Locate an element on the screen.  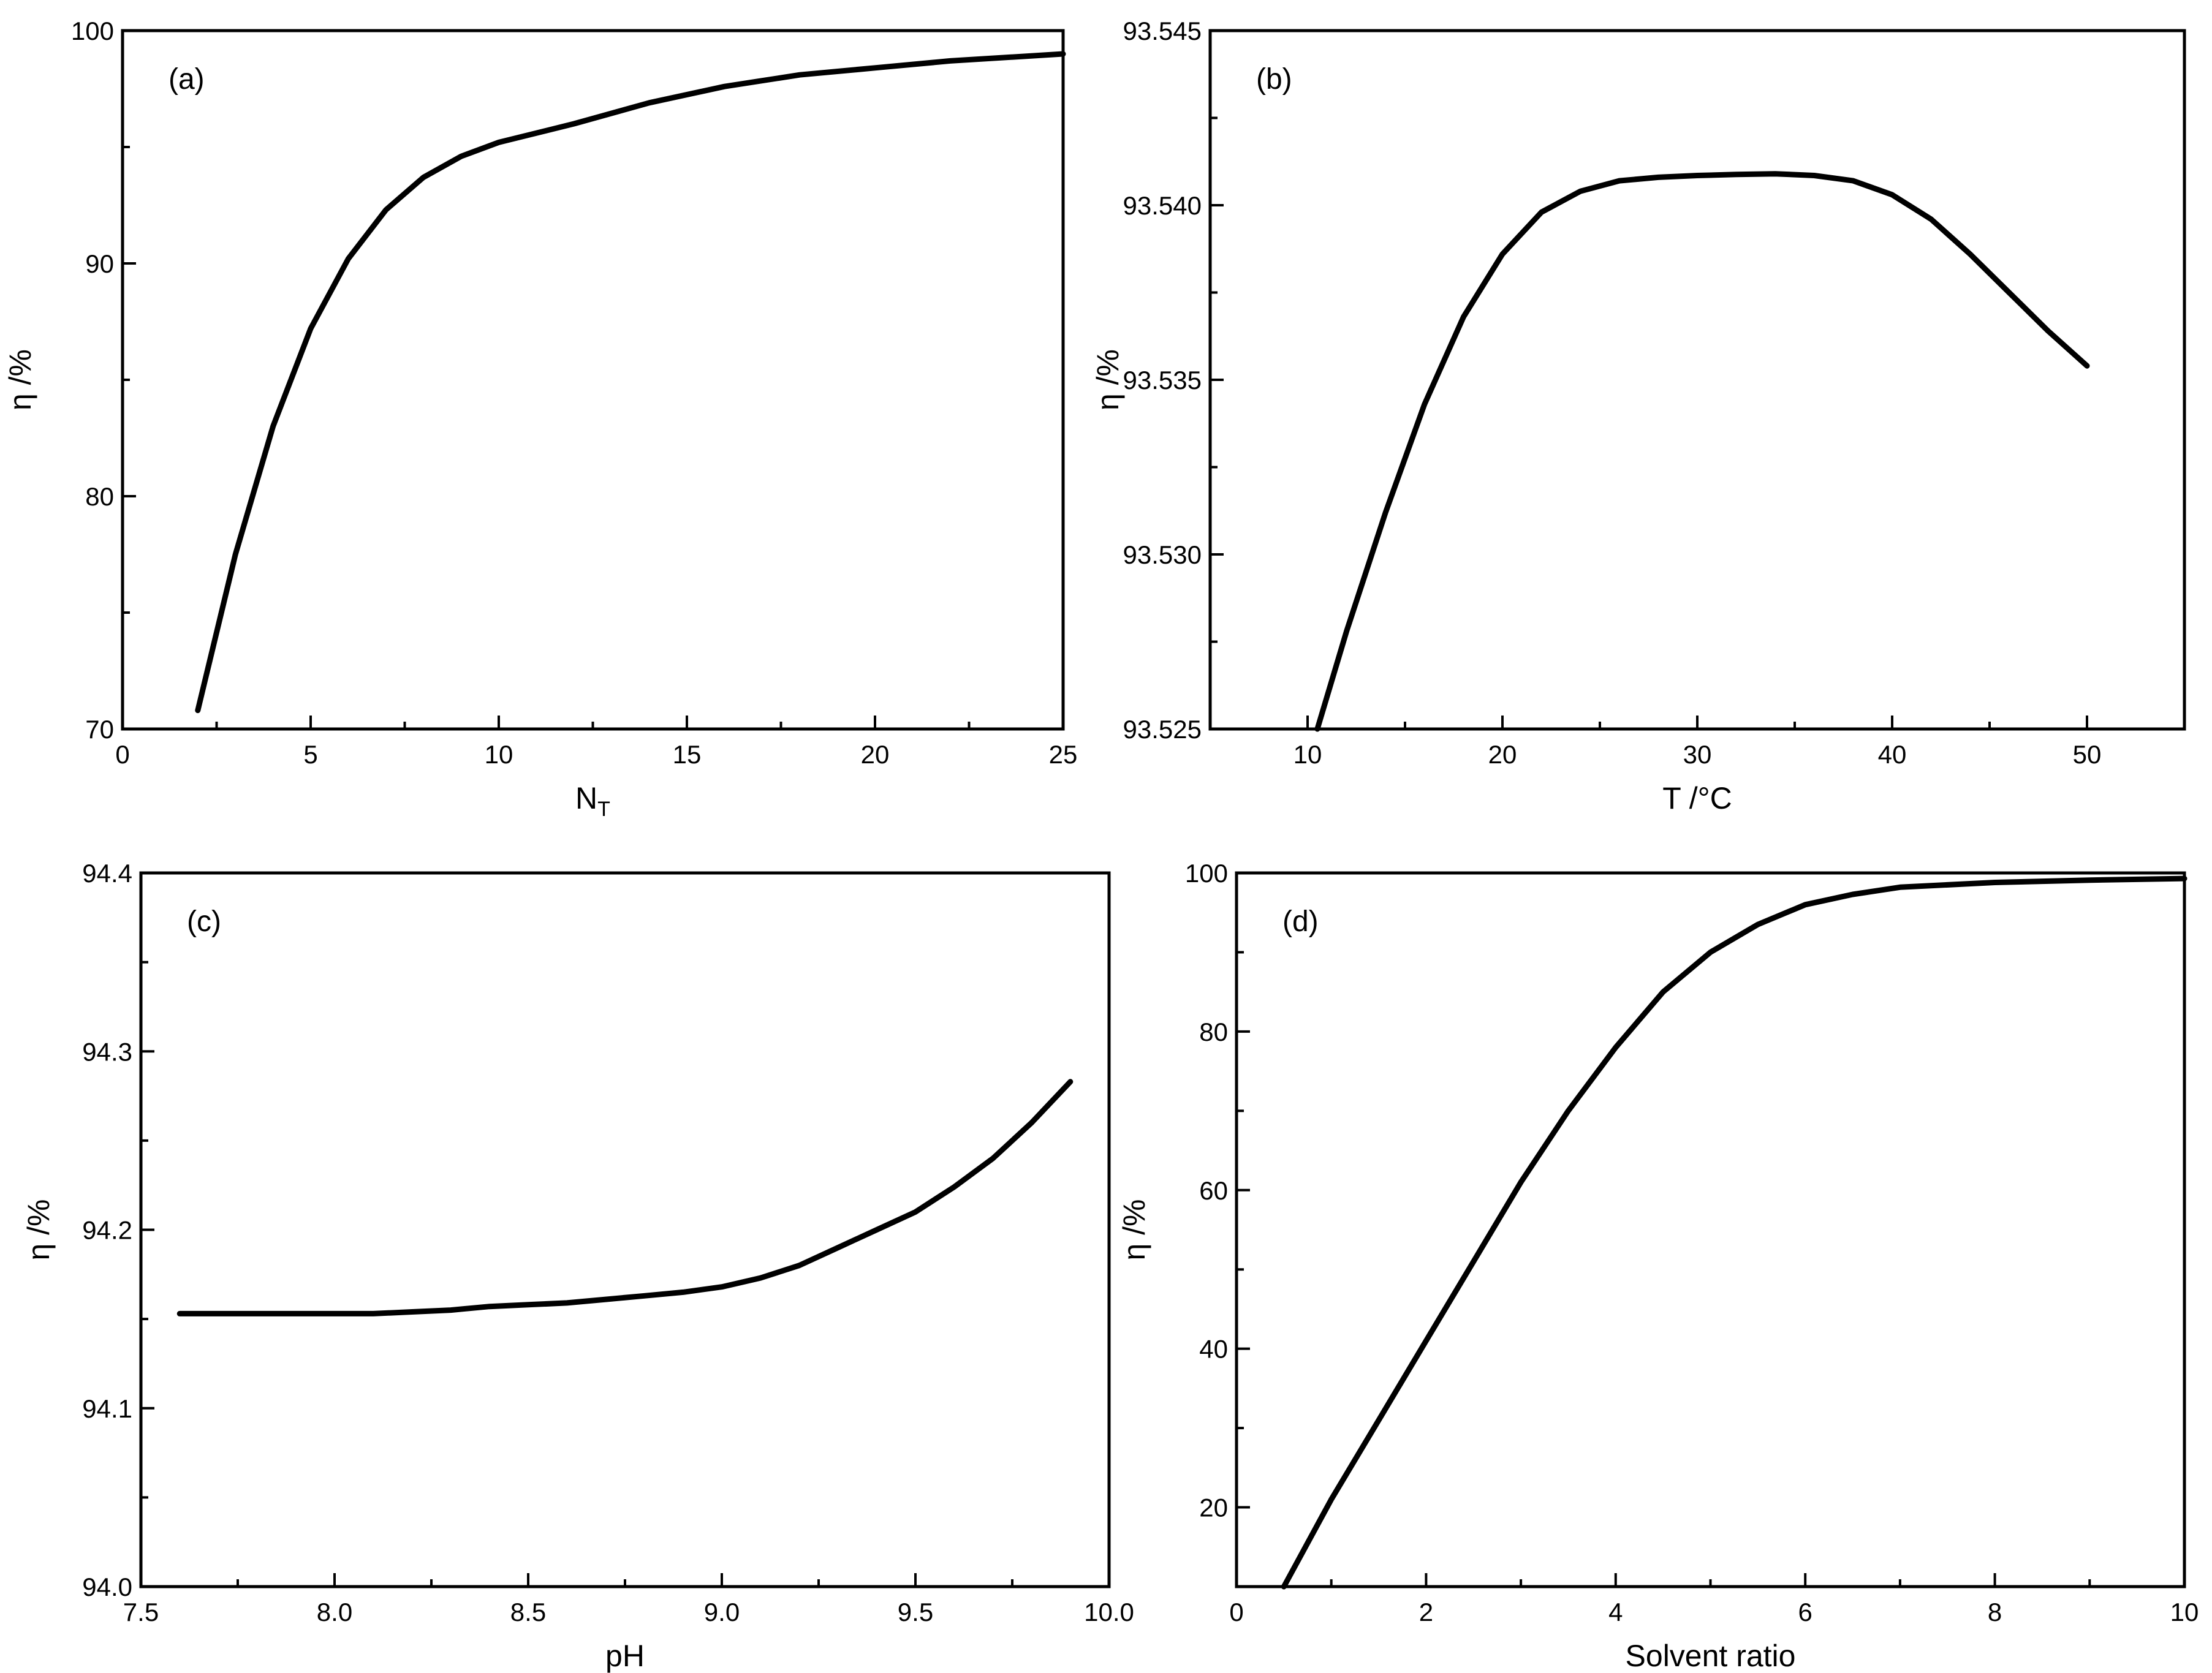
panel-label: (b) is located at coordinates (1274, 79).